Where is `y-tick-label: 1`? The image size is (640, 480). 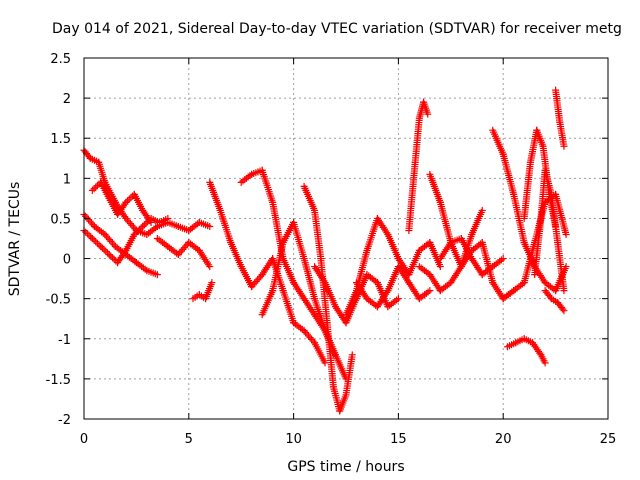 y-tick-label: 1 is located at coordinates (67, 179).